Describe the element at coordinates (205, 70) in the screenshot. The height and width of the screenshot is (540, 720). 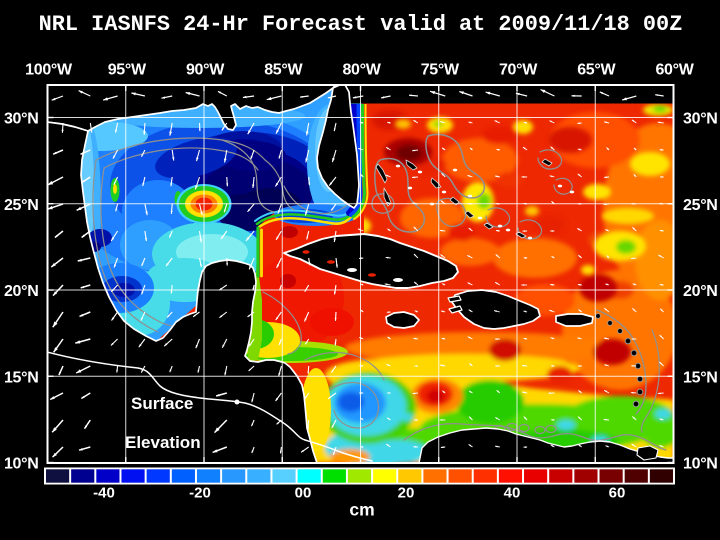
I see `svg-text: 90°W` at that location.